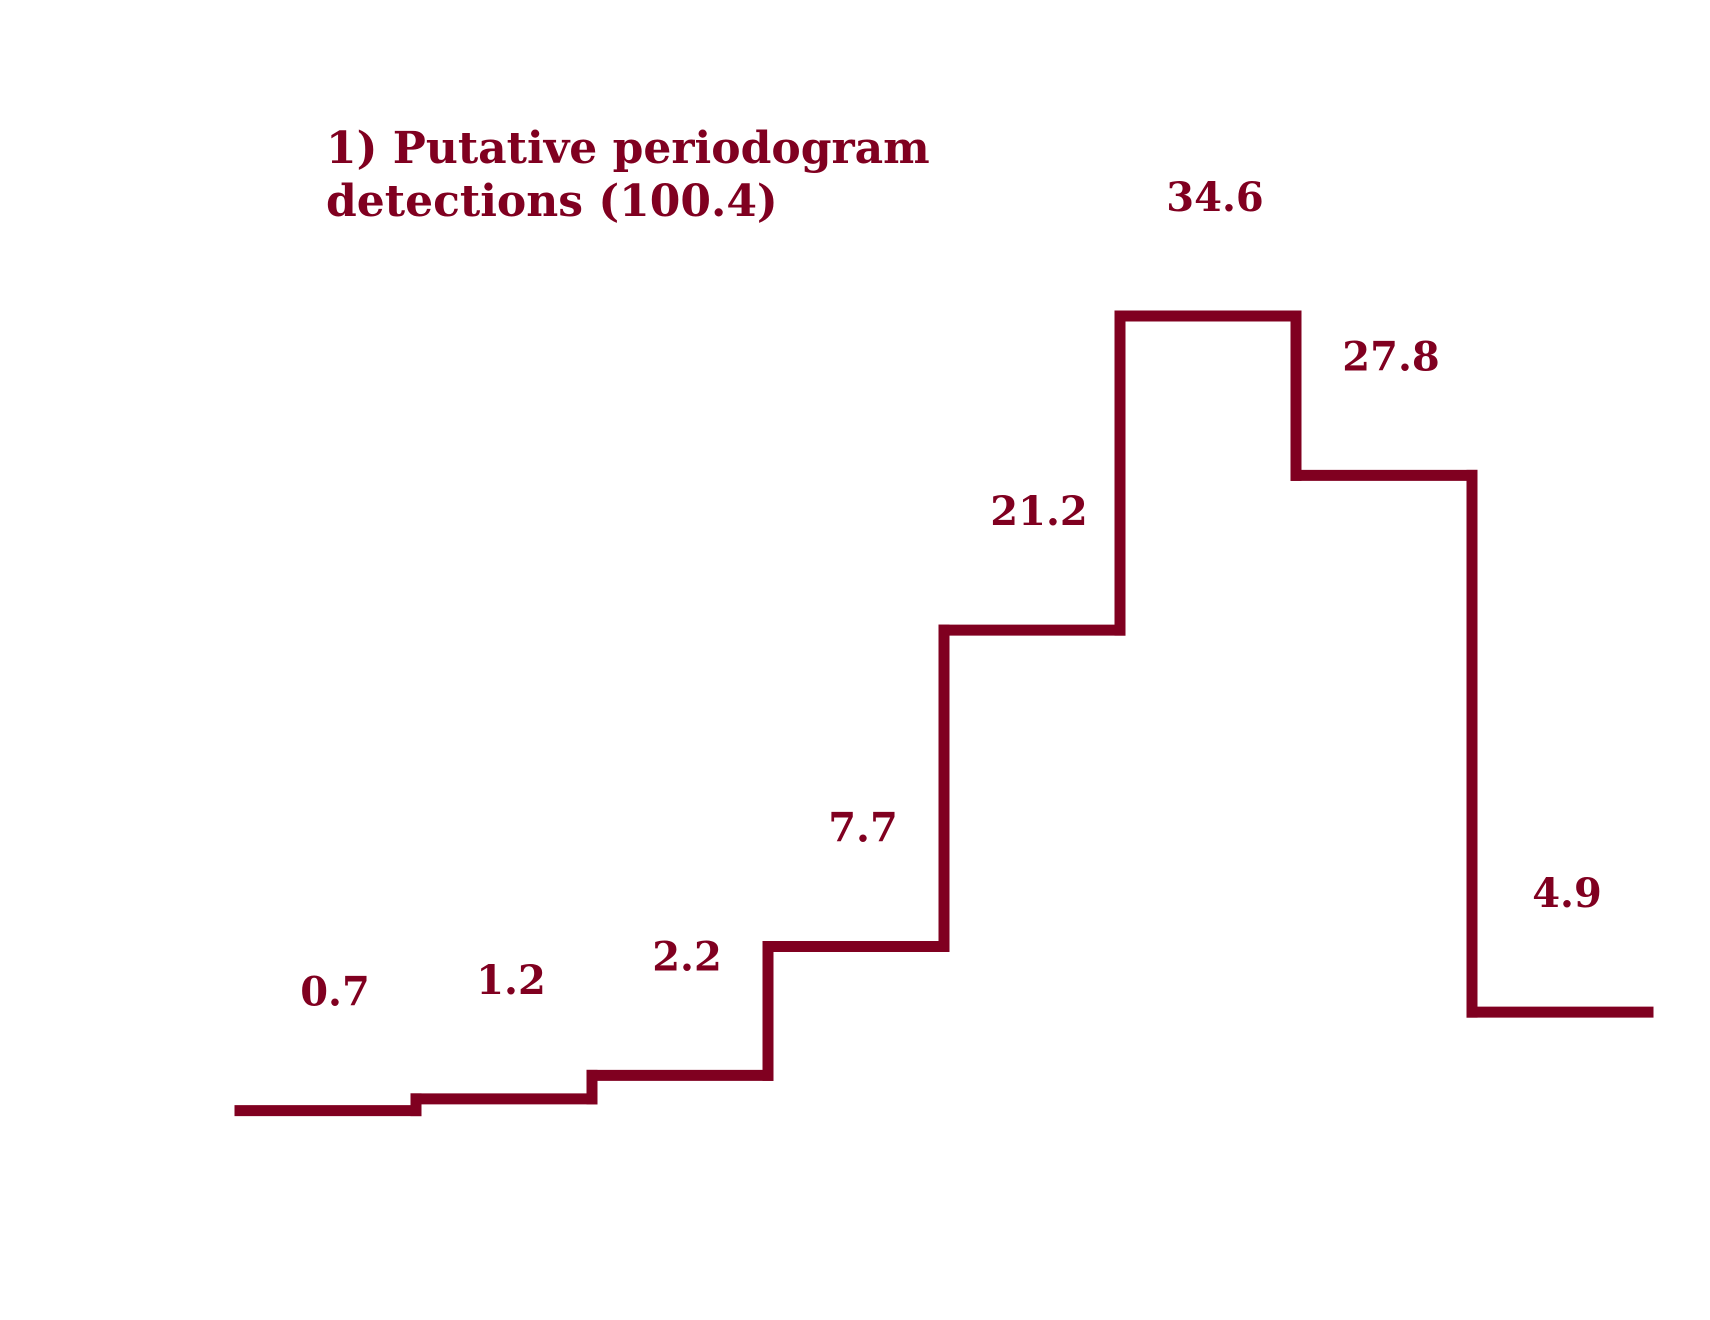  I want to click on value-label-8: 4.9, so click(1567, 893).